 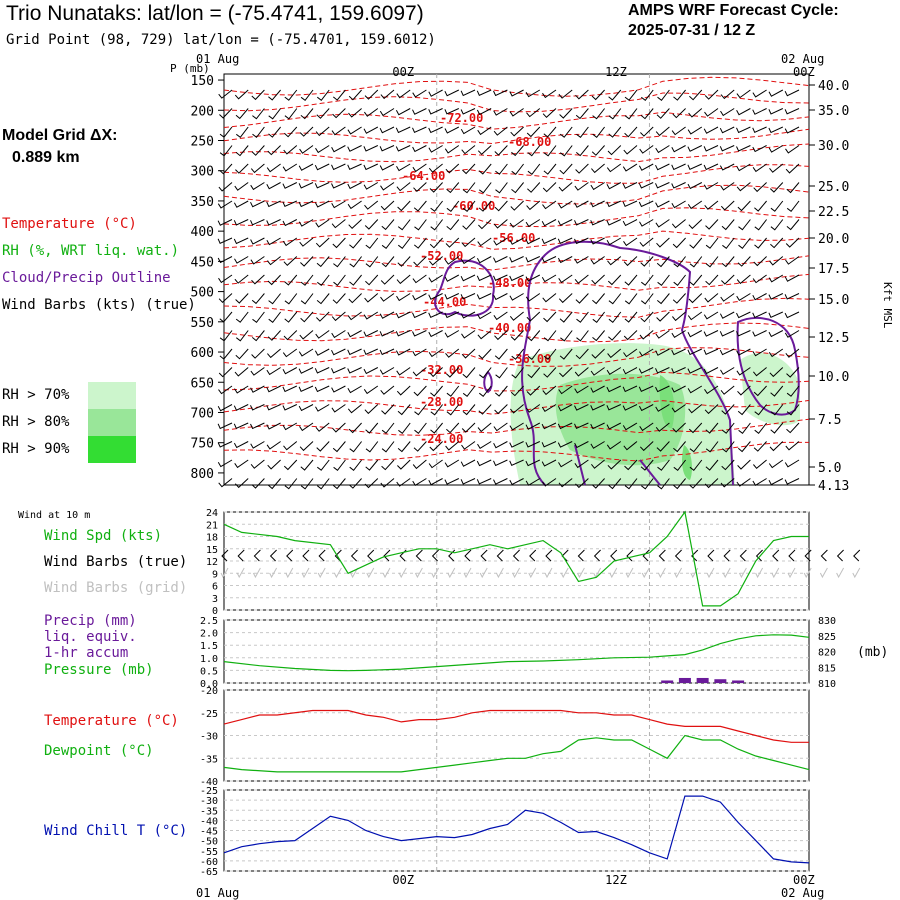 What do you see at coordinates (516, 558) in the screenshot?
I see `wind-speed-line` at bounding box center [516, 558].